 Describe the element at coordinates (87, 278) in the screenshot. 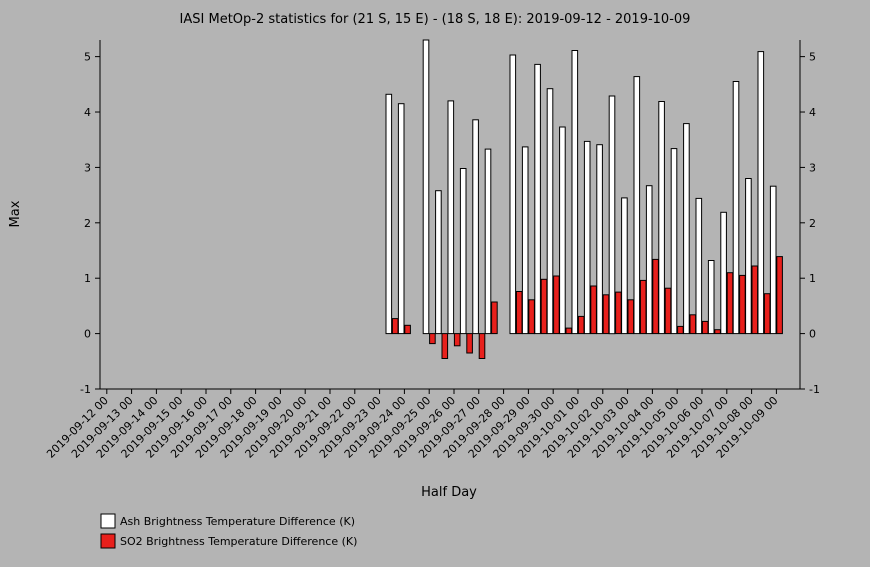

I see `y-tick-label-left: 1` at that location.